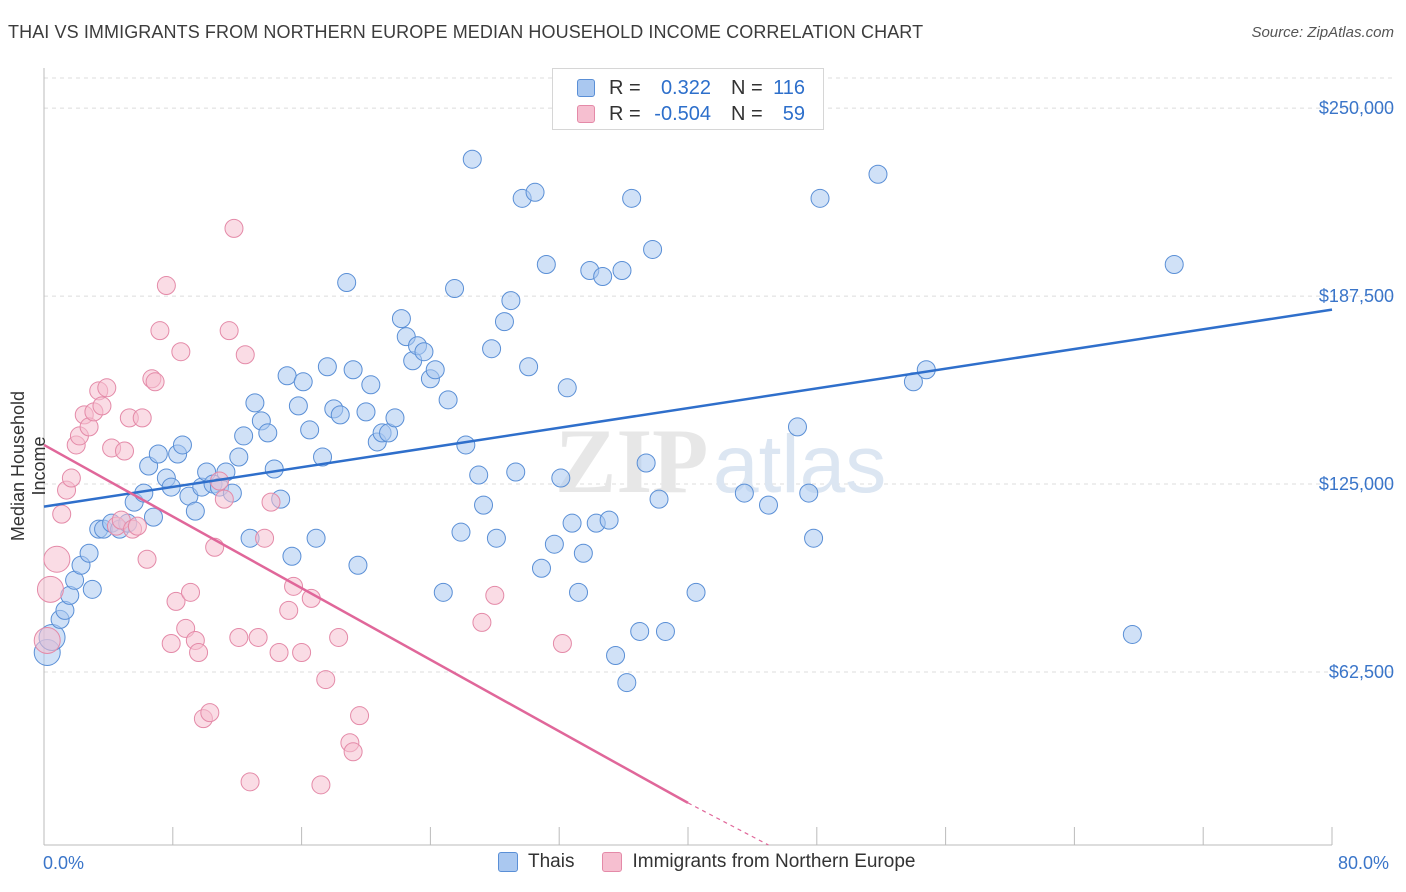 Image resolution: width=1406 pixels, height=892 pixels. I want to click on n-value: 116, so click(789, 87).